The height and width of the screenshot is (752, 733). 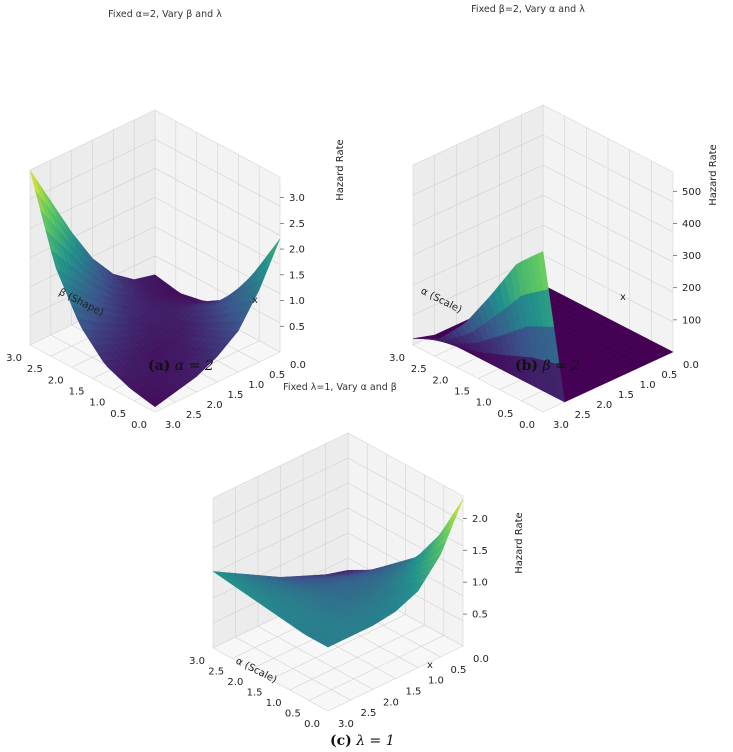 What do you see at coordinates (341, 741) in the screenshot?
I see `caption-c-letter: (c)` at bounding box center [341, 741].